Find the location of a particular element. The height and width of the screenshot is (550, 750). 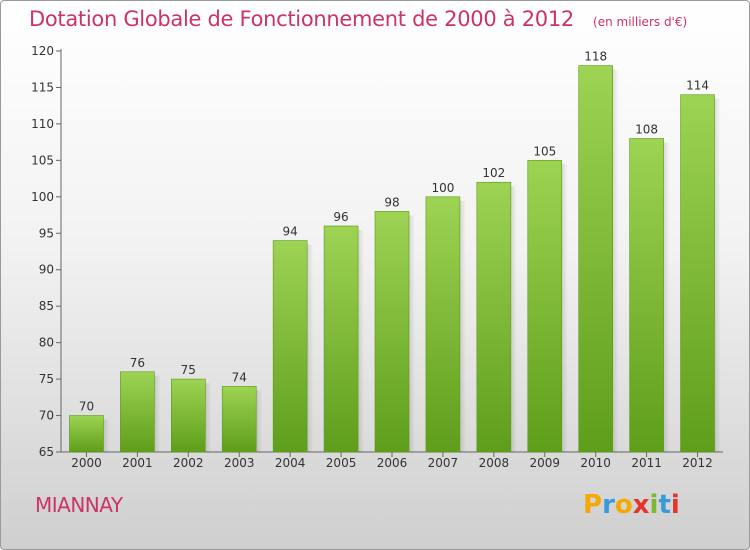

x-tick-label: 2001 is located at coordinates (137, 463).